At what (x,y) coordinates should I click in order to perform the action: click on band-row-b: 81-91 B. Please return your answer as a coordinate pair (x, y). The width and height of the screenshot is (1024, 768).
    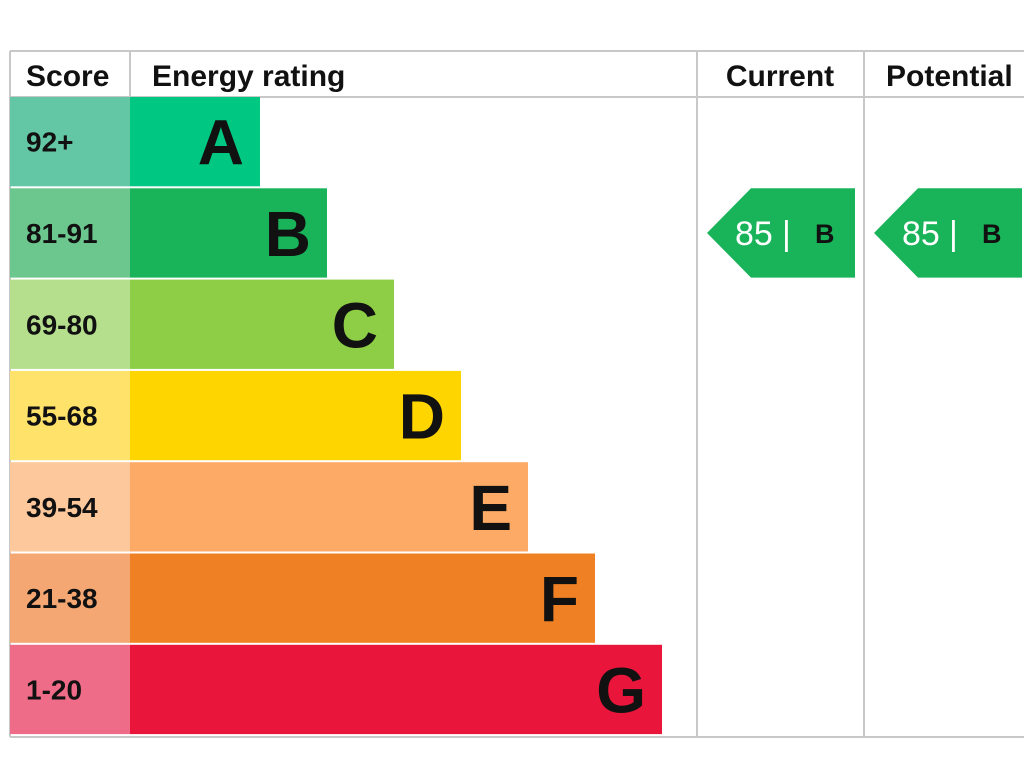
    Looking at the image, I should click on (168, 233).